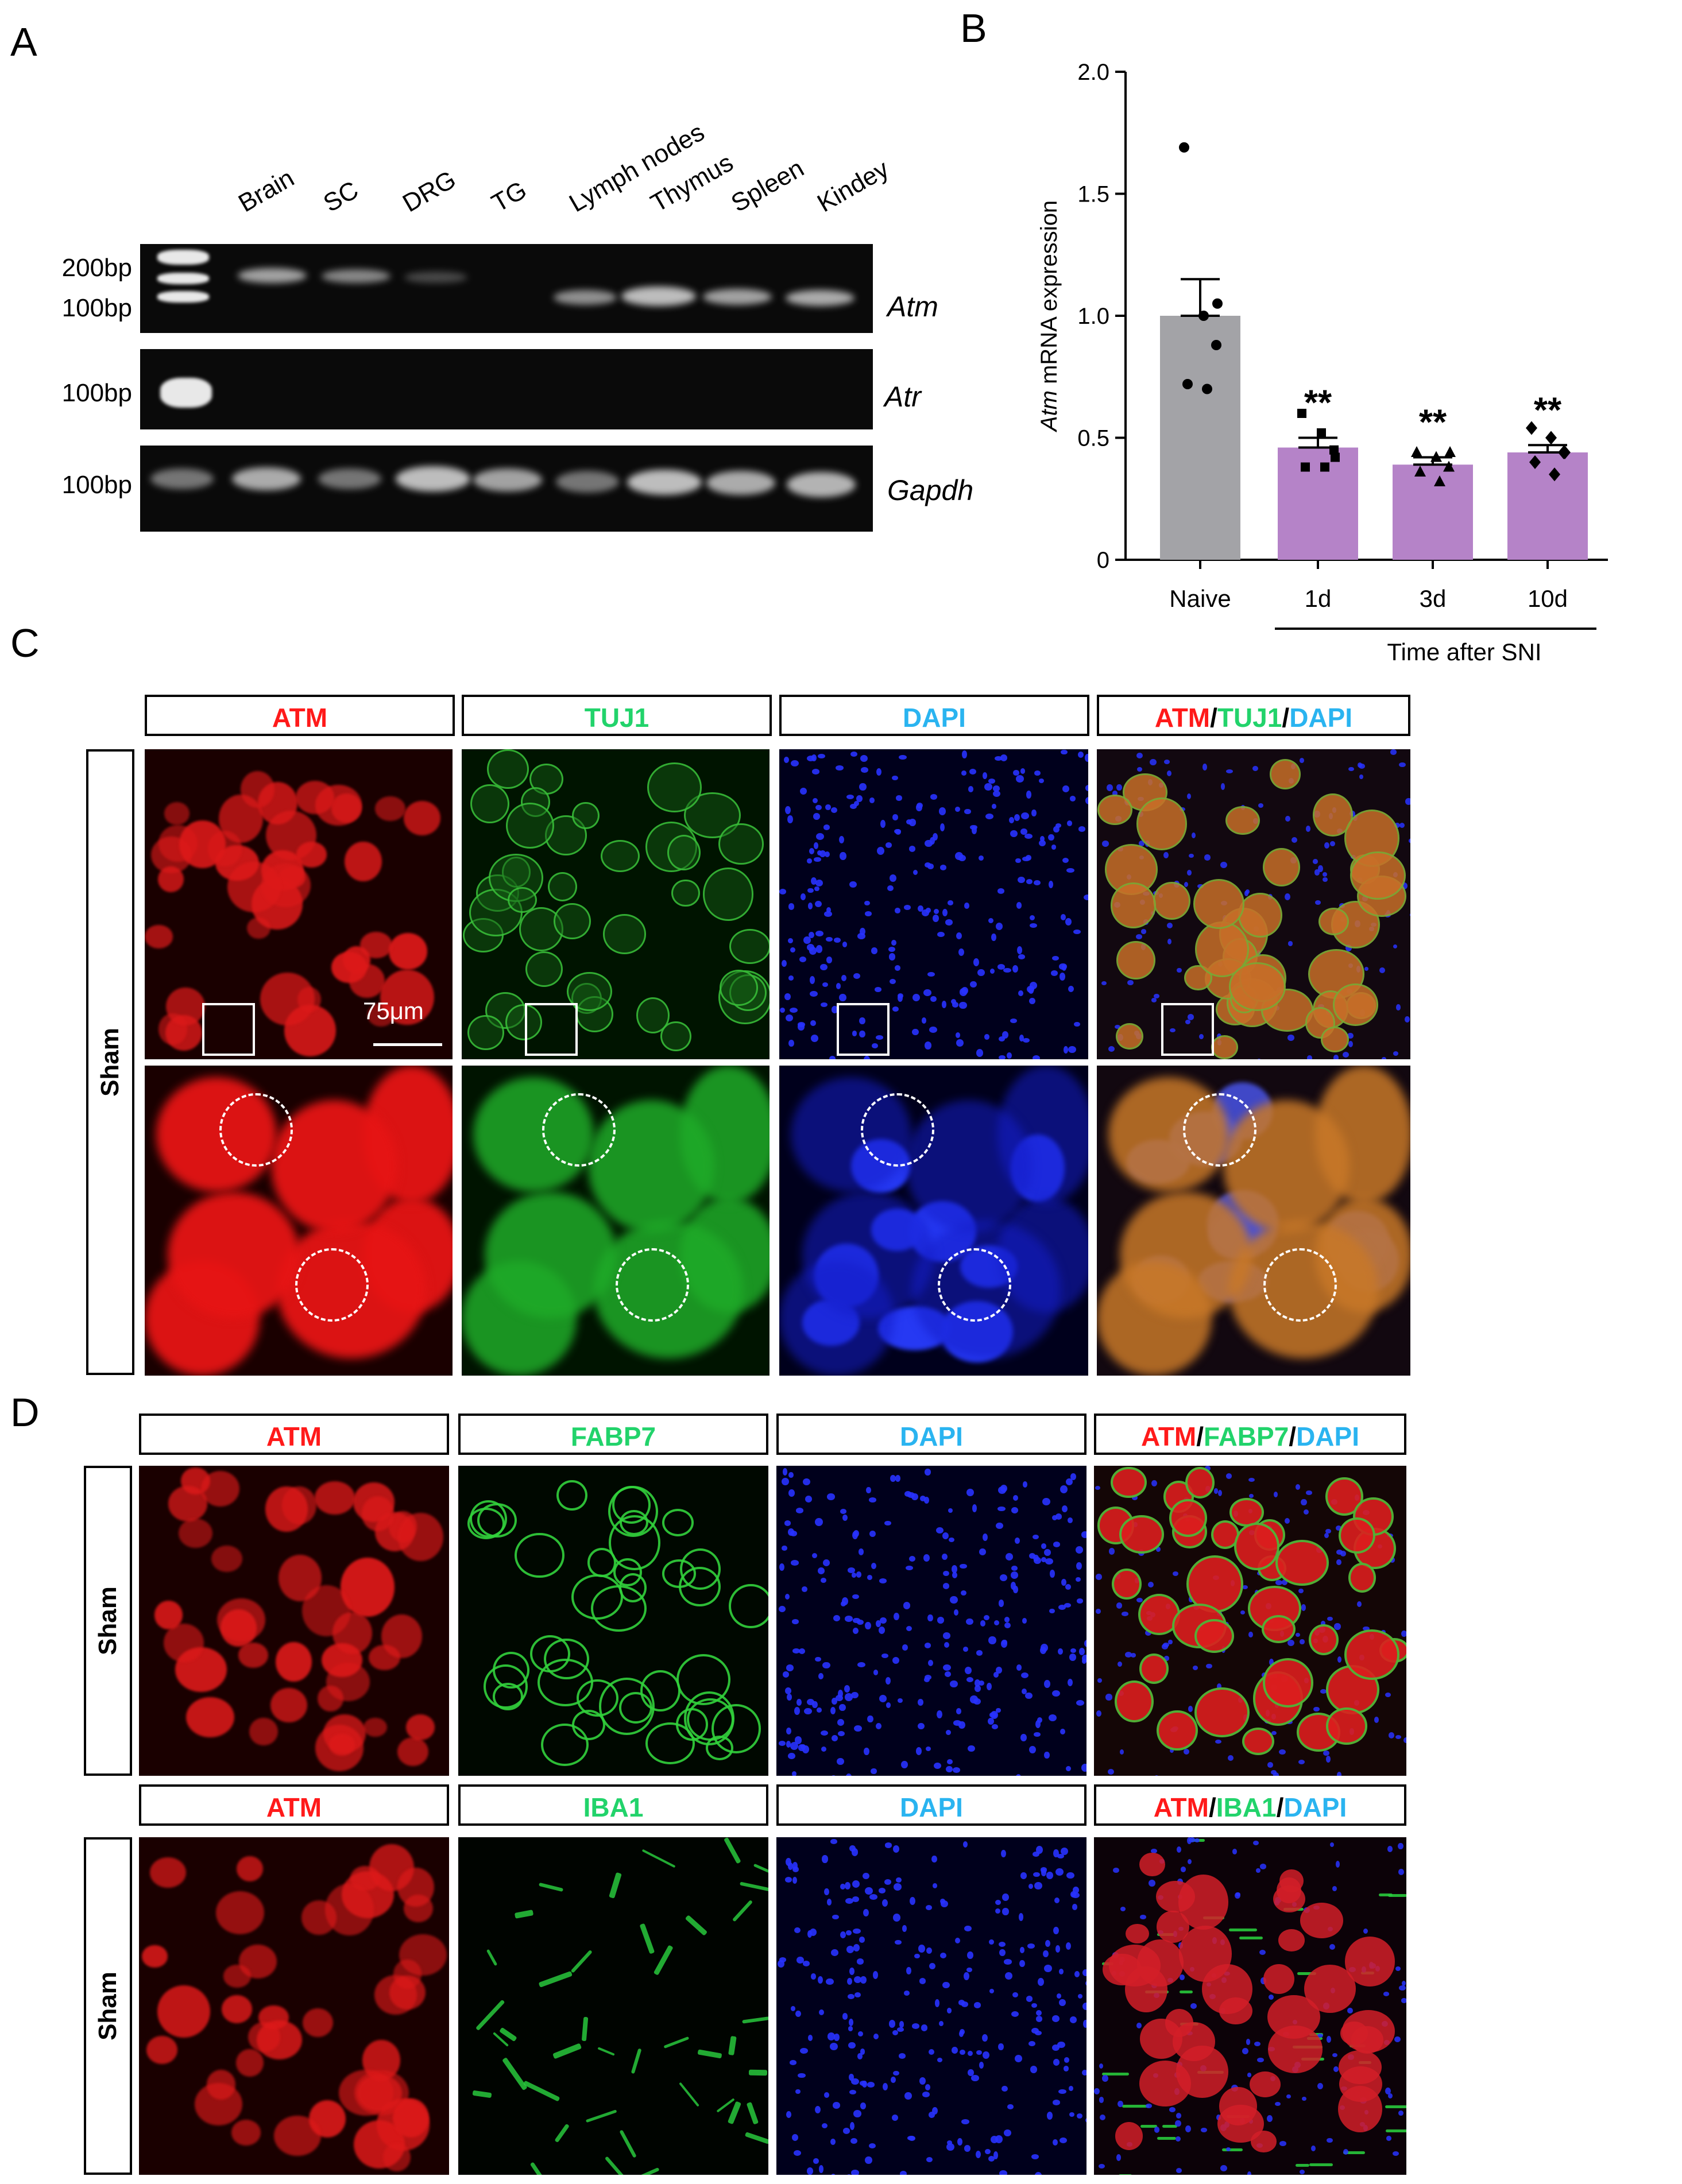  What do you see at coordinates (25, 643) in the screenshot?
I see `panel-label-c: C` at bounding box center [25, 643].